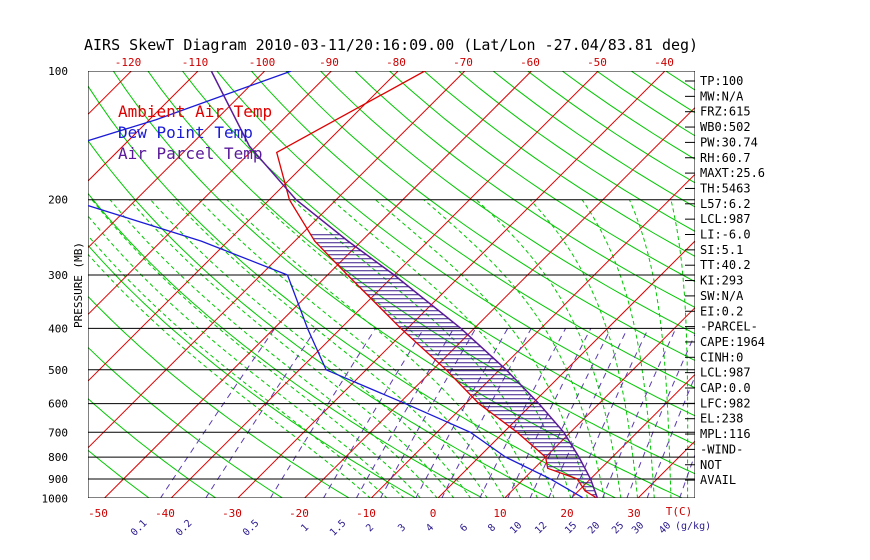  What do you see at coordinates (571, 528) in the screenshot?
I see `mixing-ratio-tick: 15` at bounding box center [571, 528].